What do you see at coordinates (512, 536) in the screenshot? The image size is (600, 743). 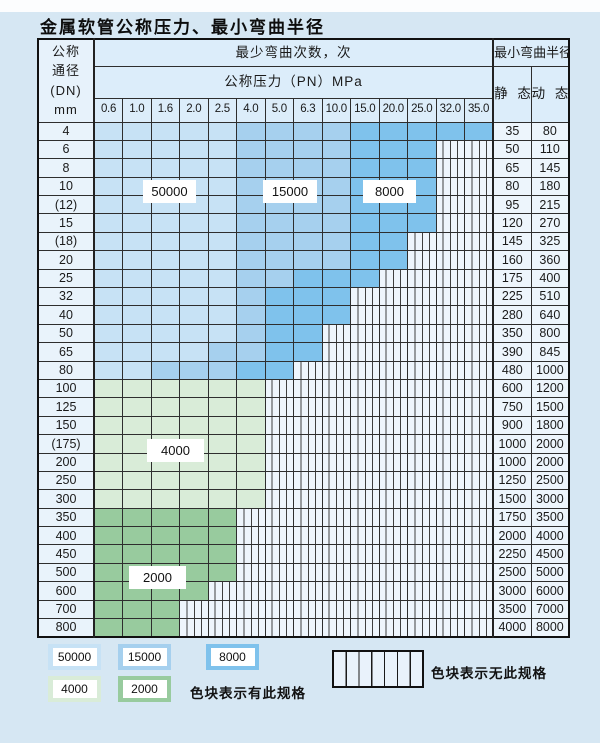 I see `static-radius-cell: 2000` at bounding box center [512, 536].